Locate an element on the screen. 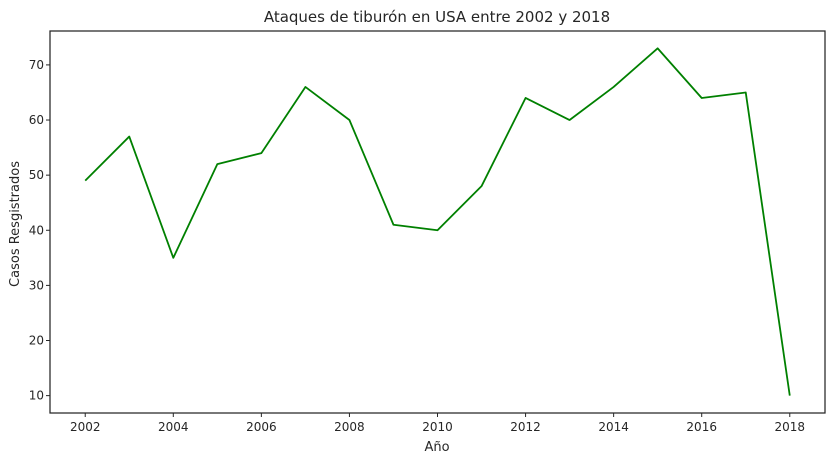  x-tick-labels: 2002 2004 2006 2008 2010 2012 2014 2016 2018 is located at coordinates (437, 423).